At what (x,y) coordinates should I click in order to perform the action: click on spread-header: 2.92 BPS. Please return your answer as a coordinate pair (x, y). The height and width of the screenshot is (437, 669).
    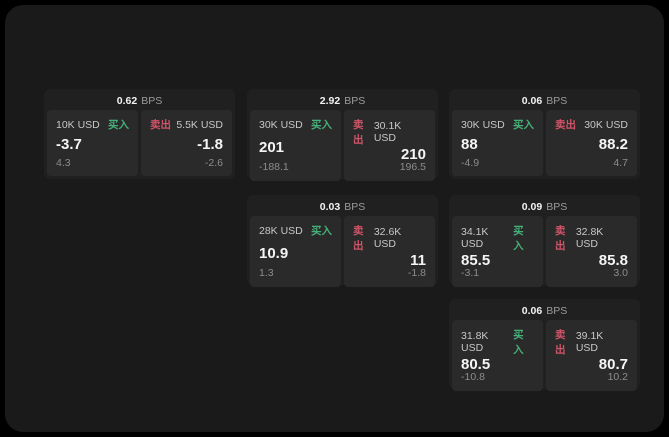
    Looking at the image, I should click on (342, 101).